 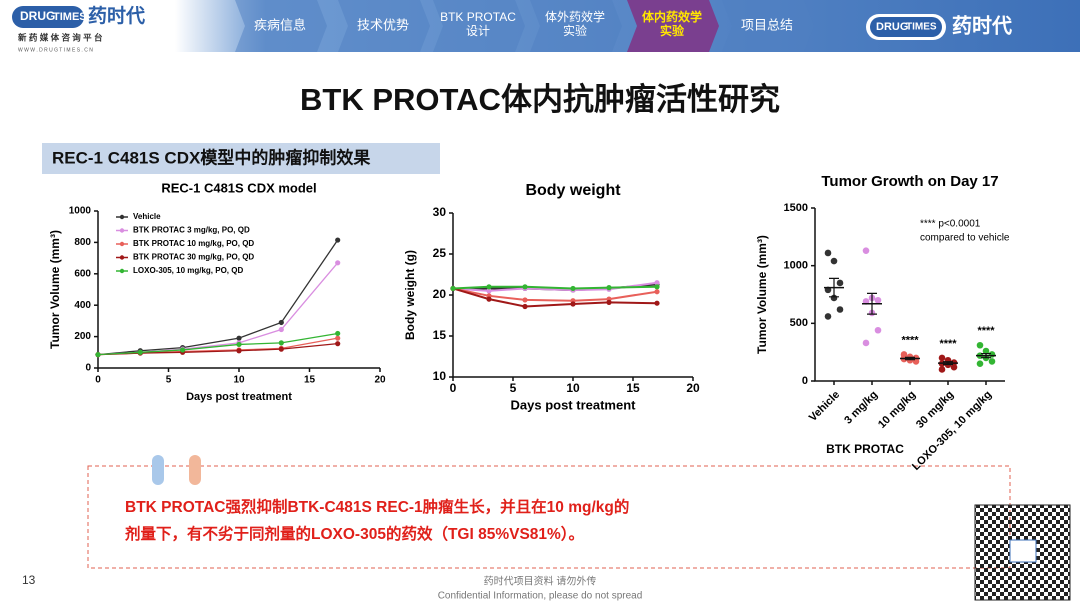 I want to click on nav-item: 设计, so click(x=478, y=31).